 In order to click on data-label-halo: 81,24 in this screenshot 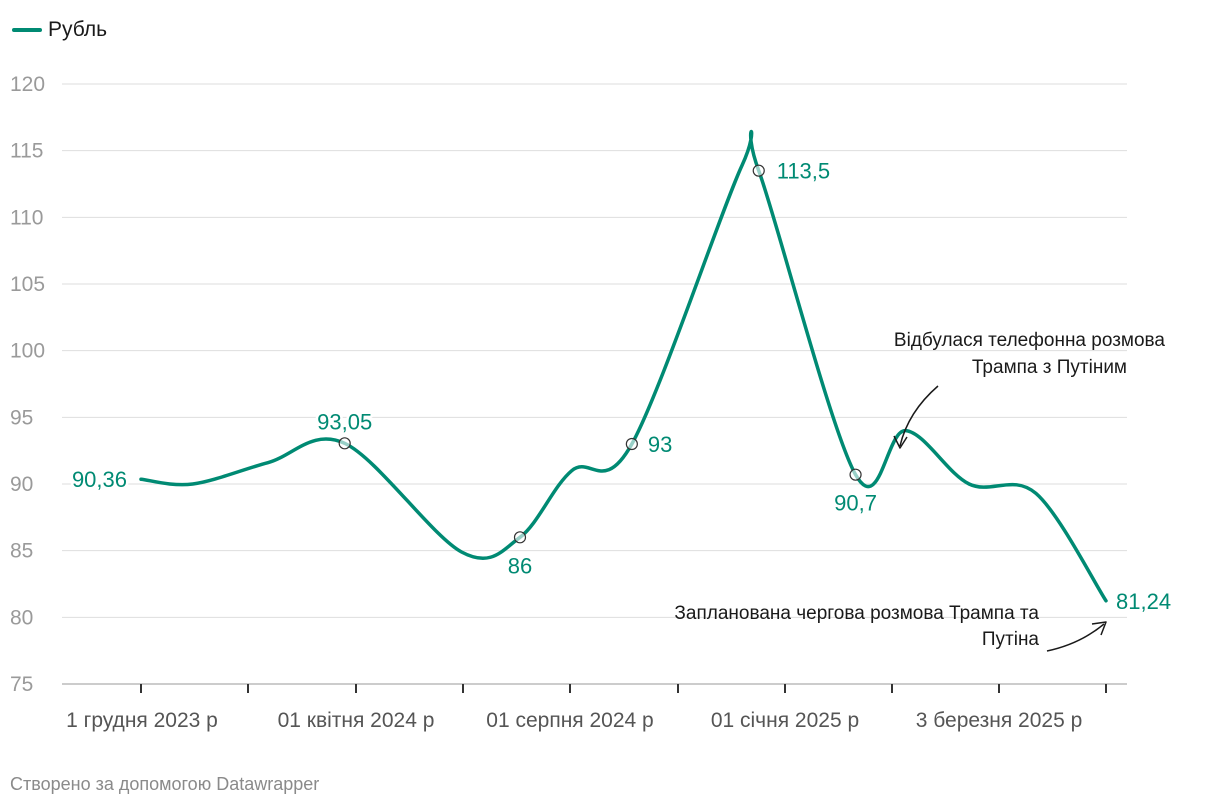, I will do `click(1143, 601)`.